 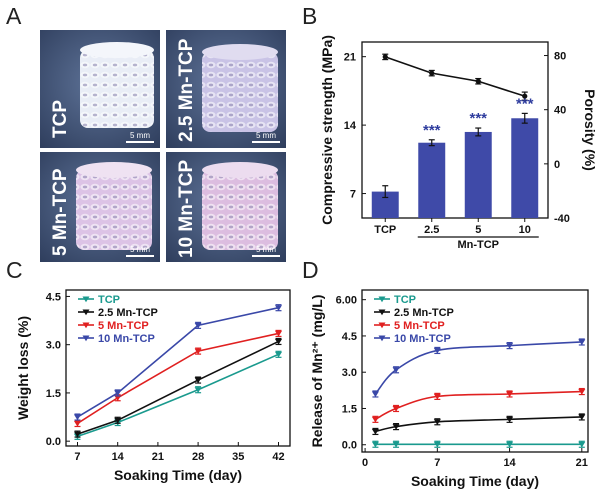 What do you see at coordinates (478, 245) in the screenshot?
I see `group-label: Mn-TCP` at bounding box center [478, 245].